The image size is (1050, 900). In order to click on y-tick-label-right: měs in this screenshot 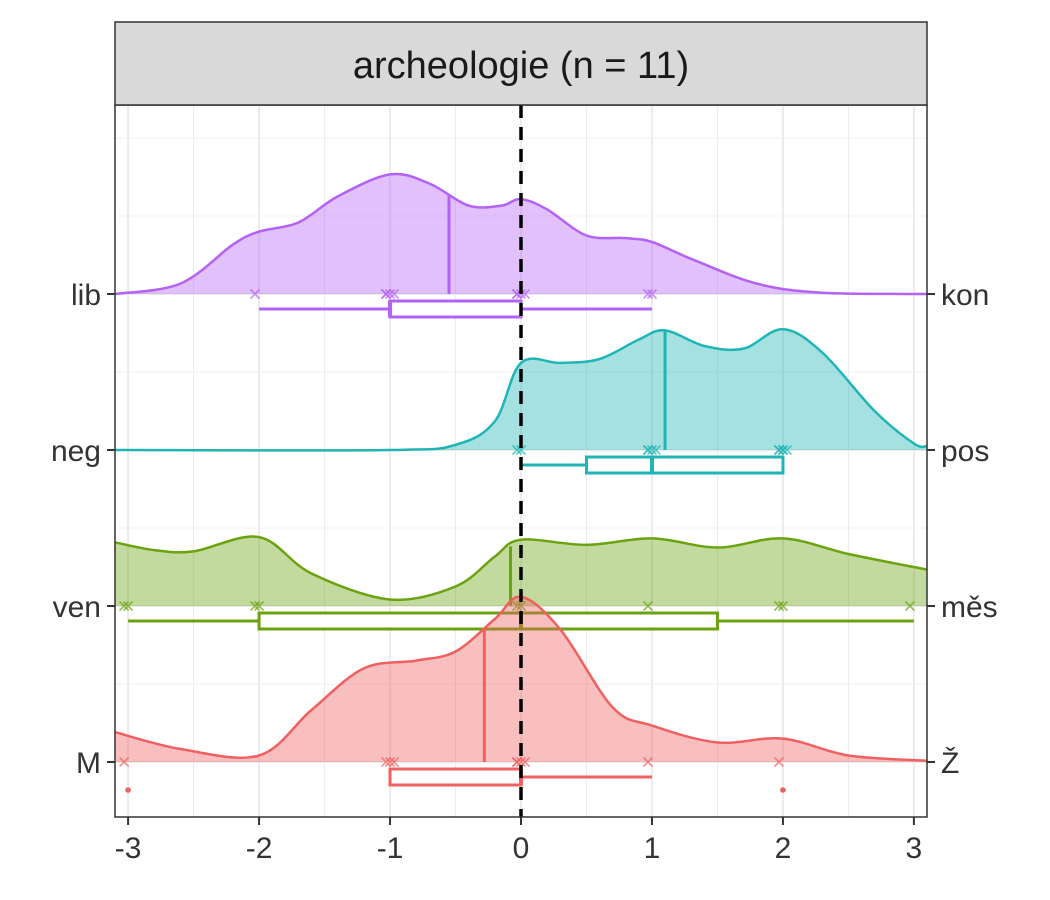, I will do `click(969, 607)`.